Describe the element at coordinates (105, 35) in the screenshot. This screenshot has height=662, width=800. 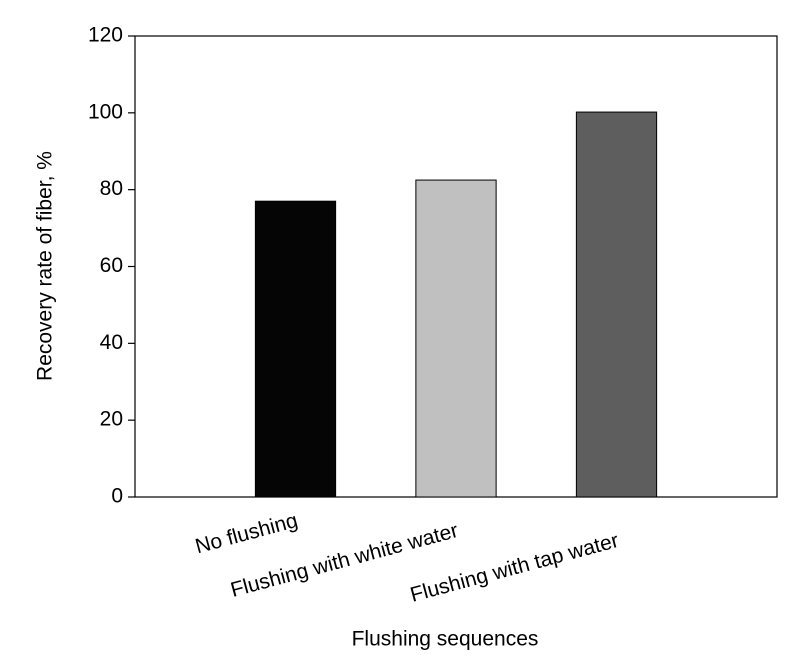
I see `y-tick-label: 120` at that location.